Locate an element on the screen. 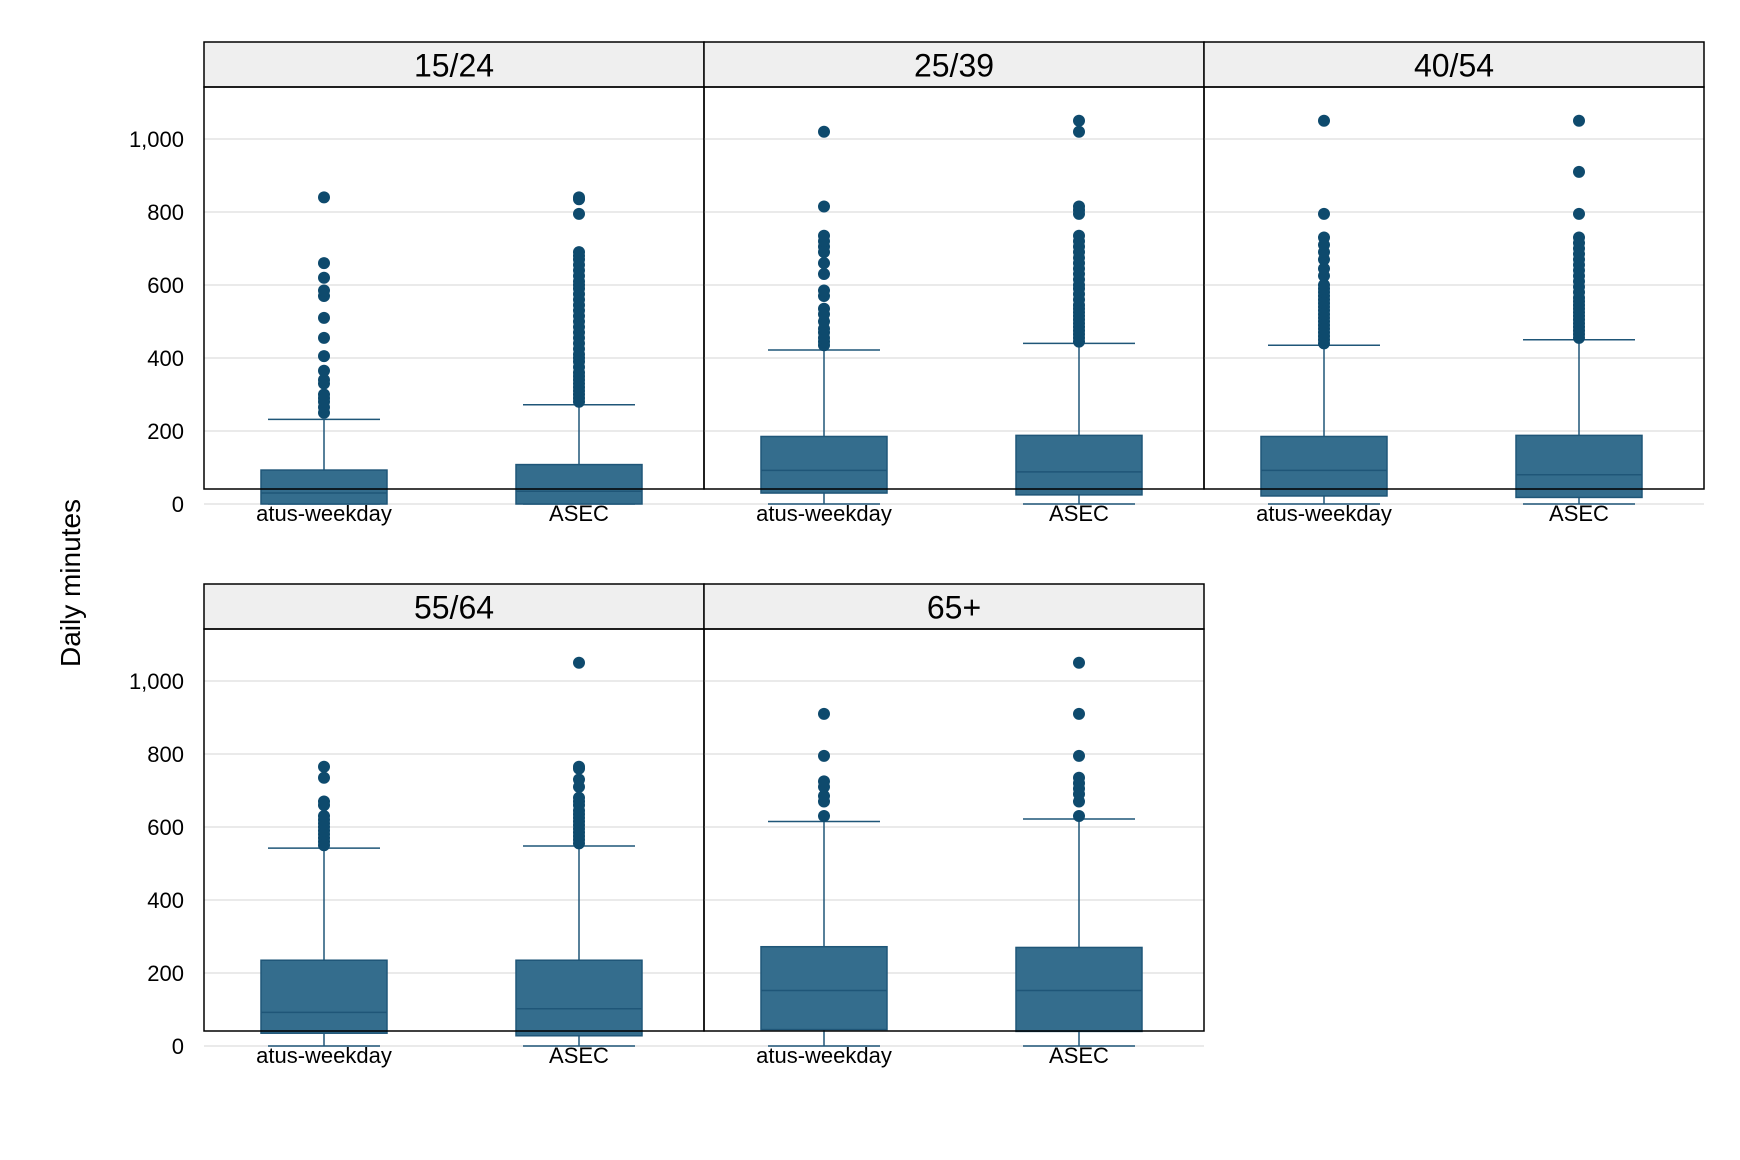 The height and width of the screenshot is (1160, 1740). y-axis-title: Daily minutes is located at coordinates (70, 583).